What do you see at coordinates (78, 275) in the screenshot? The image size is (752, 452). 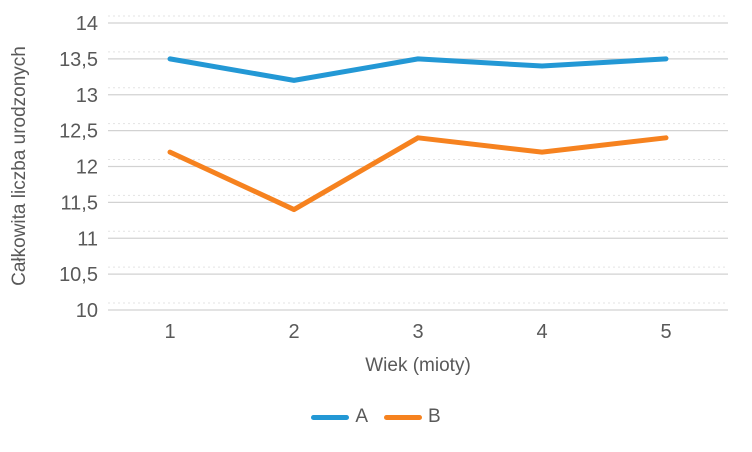 I see `y-tick-label: 10,5` at bounding box center [78, 275].